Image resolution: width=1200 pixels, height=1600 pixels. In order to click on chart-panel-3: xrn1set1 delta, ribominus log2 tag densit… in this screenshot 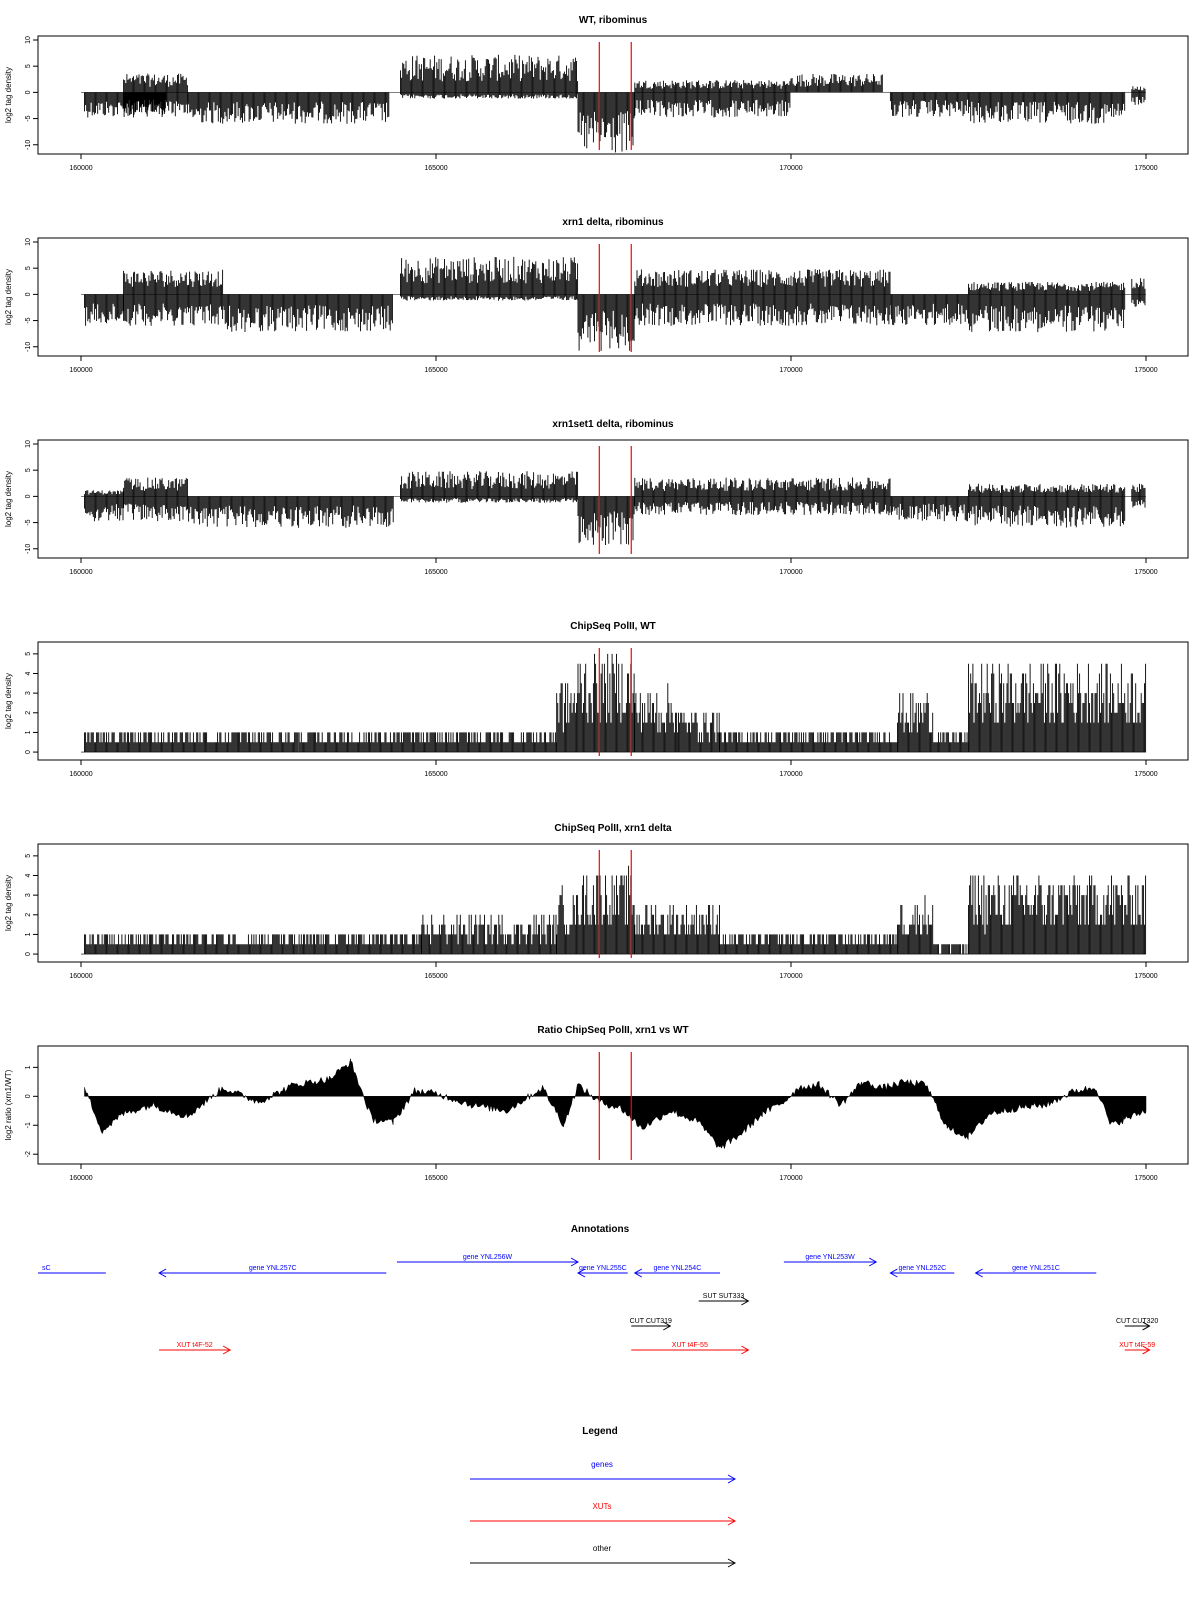, I will do `click(596, 497)`.